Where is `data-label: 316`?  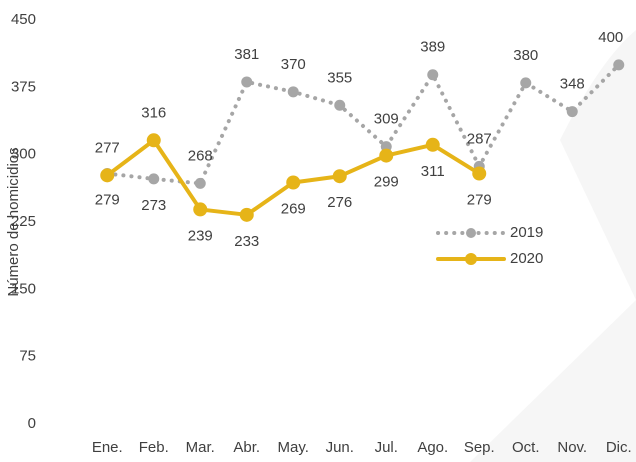 data-label: 316 is located at coordinates (153, 112).